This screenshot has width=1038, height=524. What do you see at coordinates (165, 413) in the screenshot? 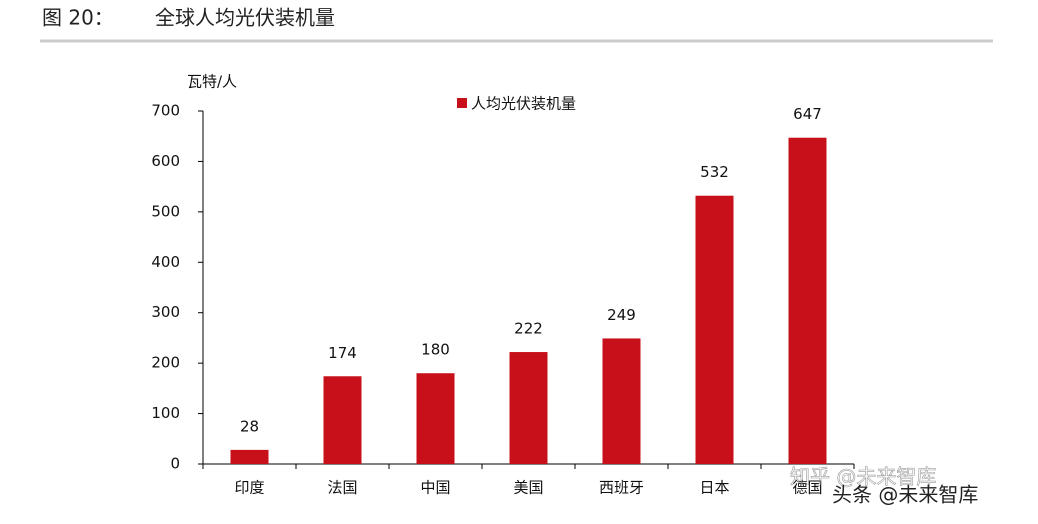
I see `y-tick-label: 100` at bounding box center [165, 413].